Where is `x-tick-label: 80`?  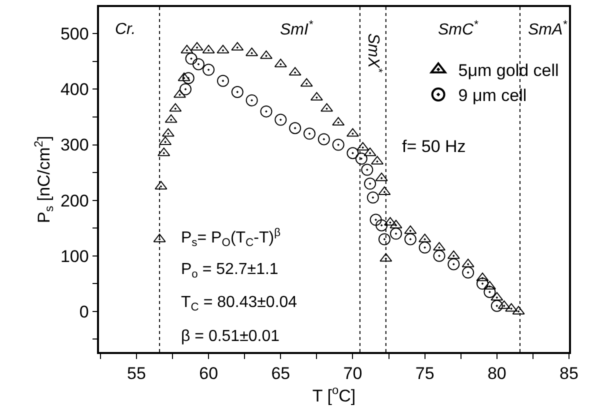
x-tick-label: 80 is located at coordinates (496, 374).